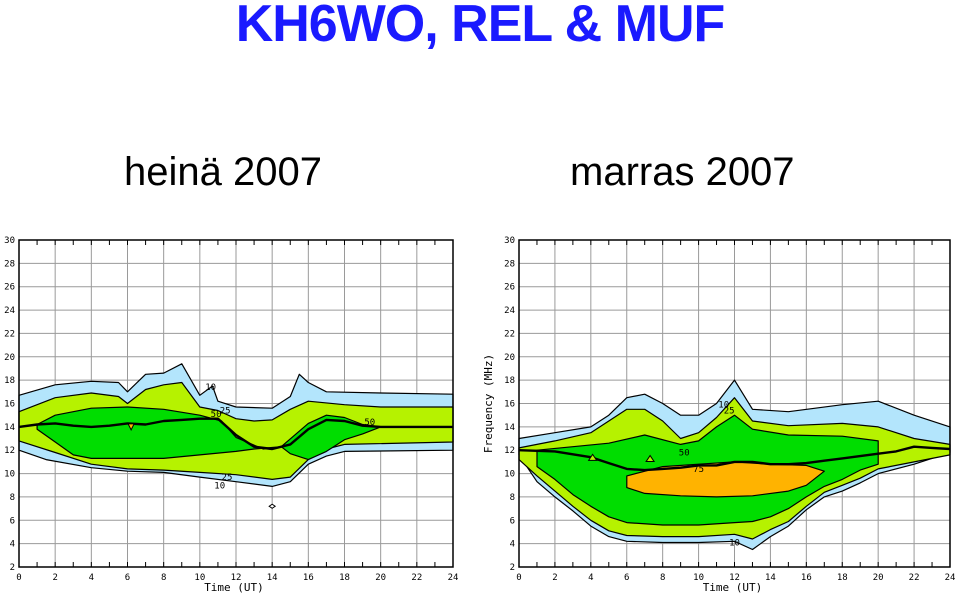 This screenshot has height=595, width=960. What do you see at coordinates (18, 578) in the screenshot?
I see `left-x-tick-label: 0` at bounding box center [18, 578].